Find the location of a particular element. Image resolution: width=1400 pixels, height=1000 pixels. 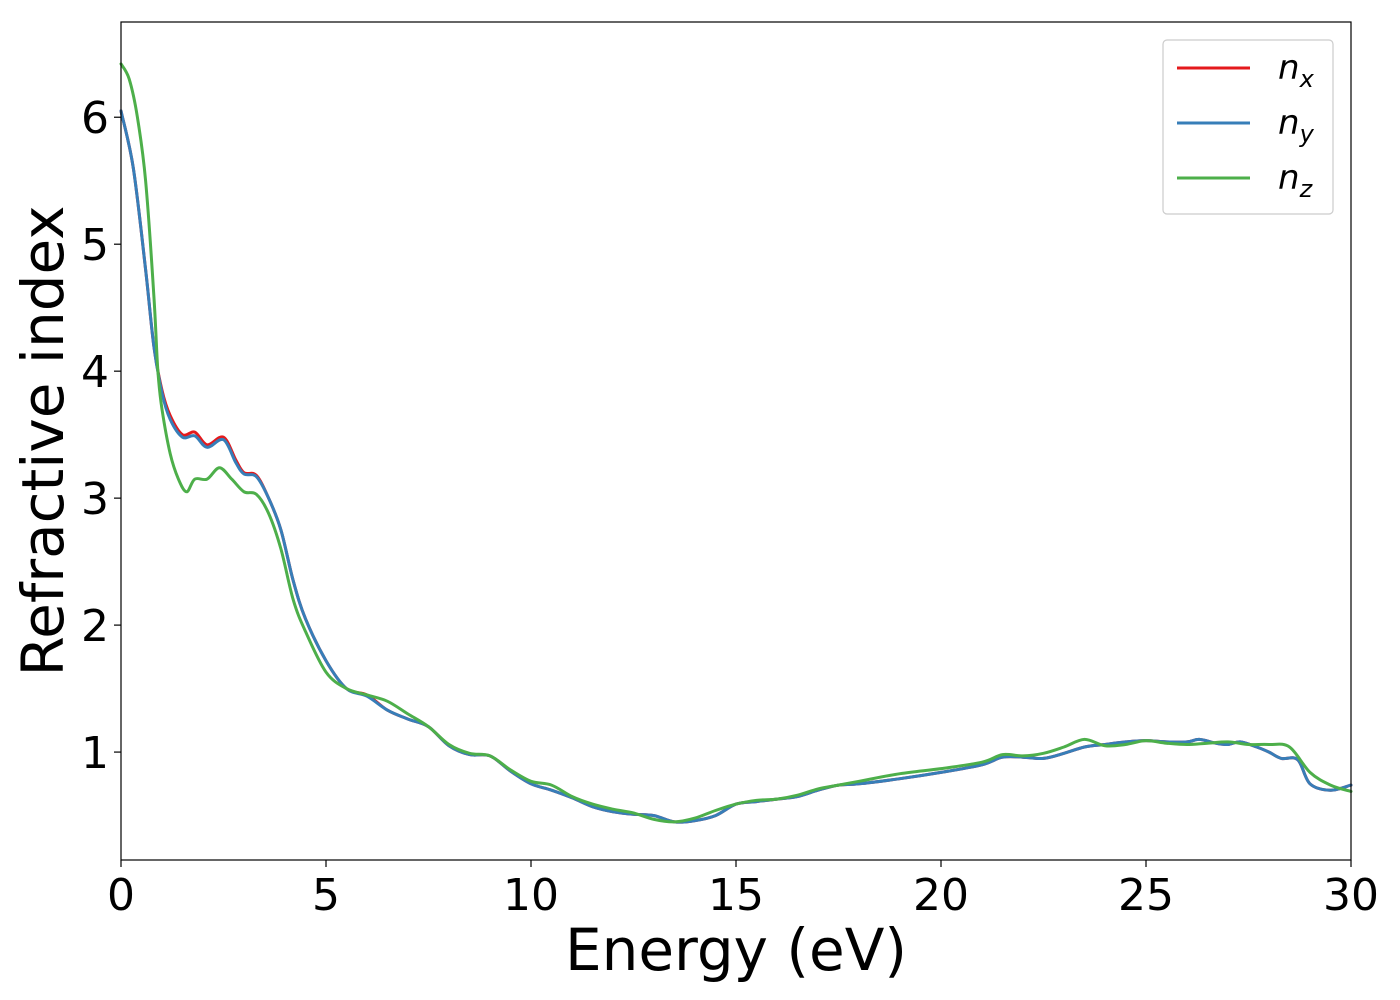

y-axis-label: Refractive index is located at coordinates (43, 440).